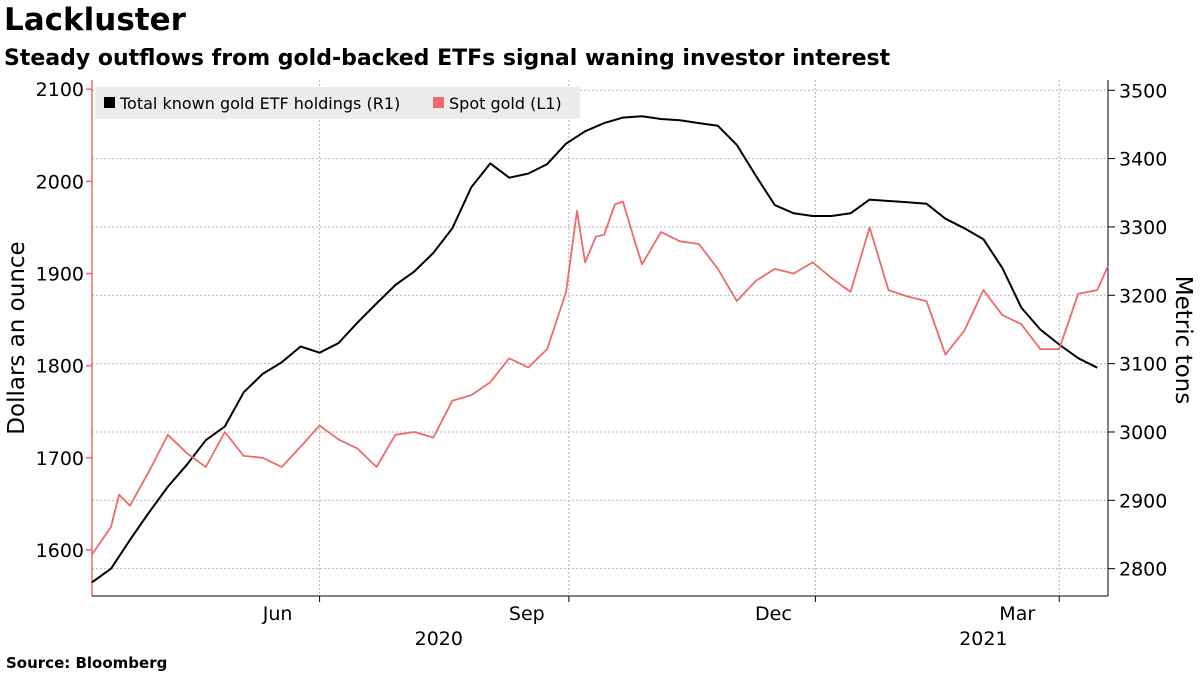 This screenshot has height=675, width=1200. What do you see at coordinates (1143, 91) in the screenshot?
I see `y-right-tick-label: 3500` at bounding box center [1143, 91].